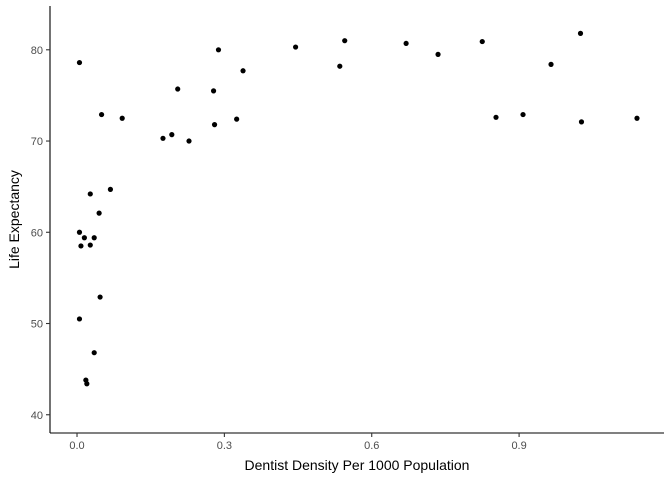 The height and width of the screenshot is (480, 672). Describe the element at coordinates (518, 446) in the screenshot. I see `x-tick-label: 0.9` at that location.